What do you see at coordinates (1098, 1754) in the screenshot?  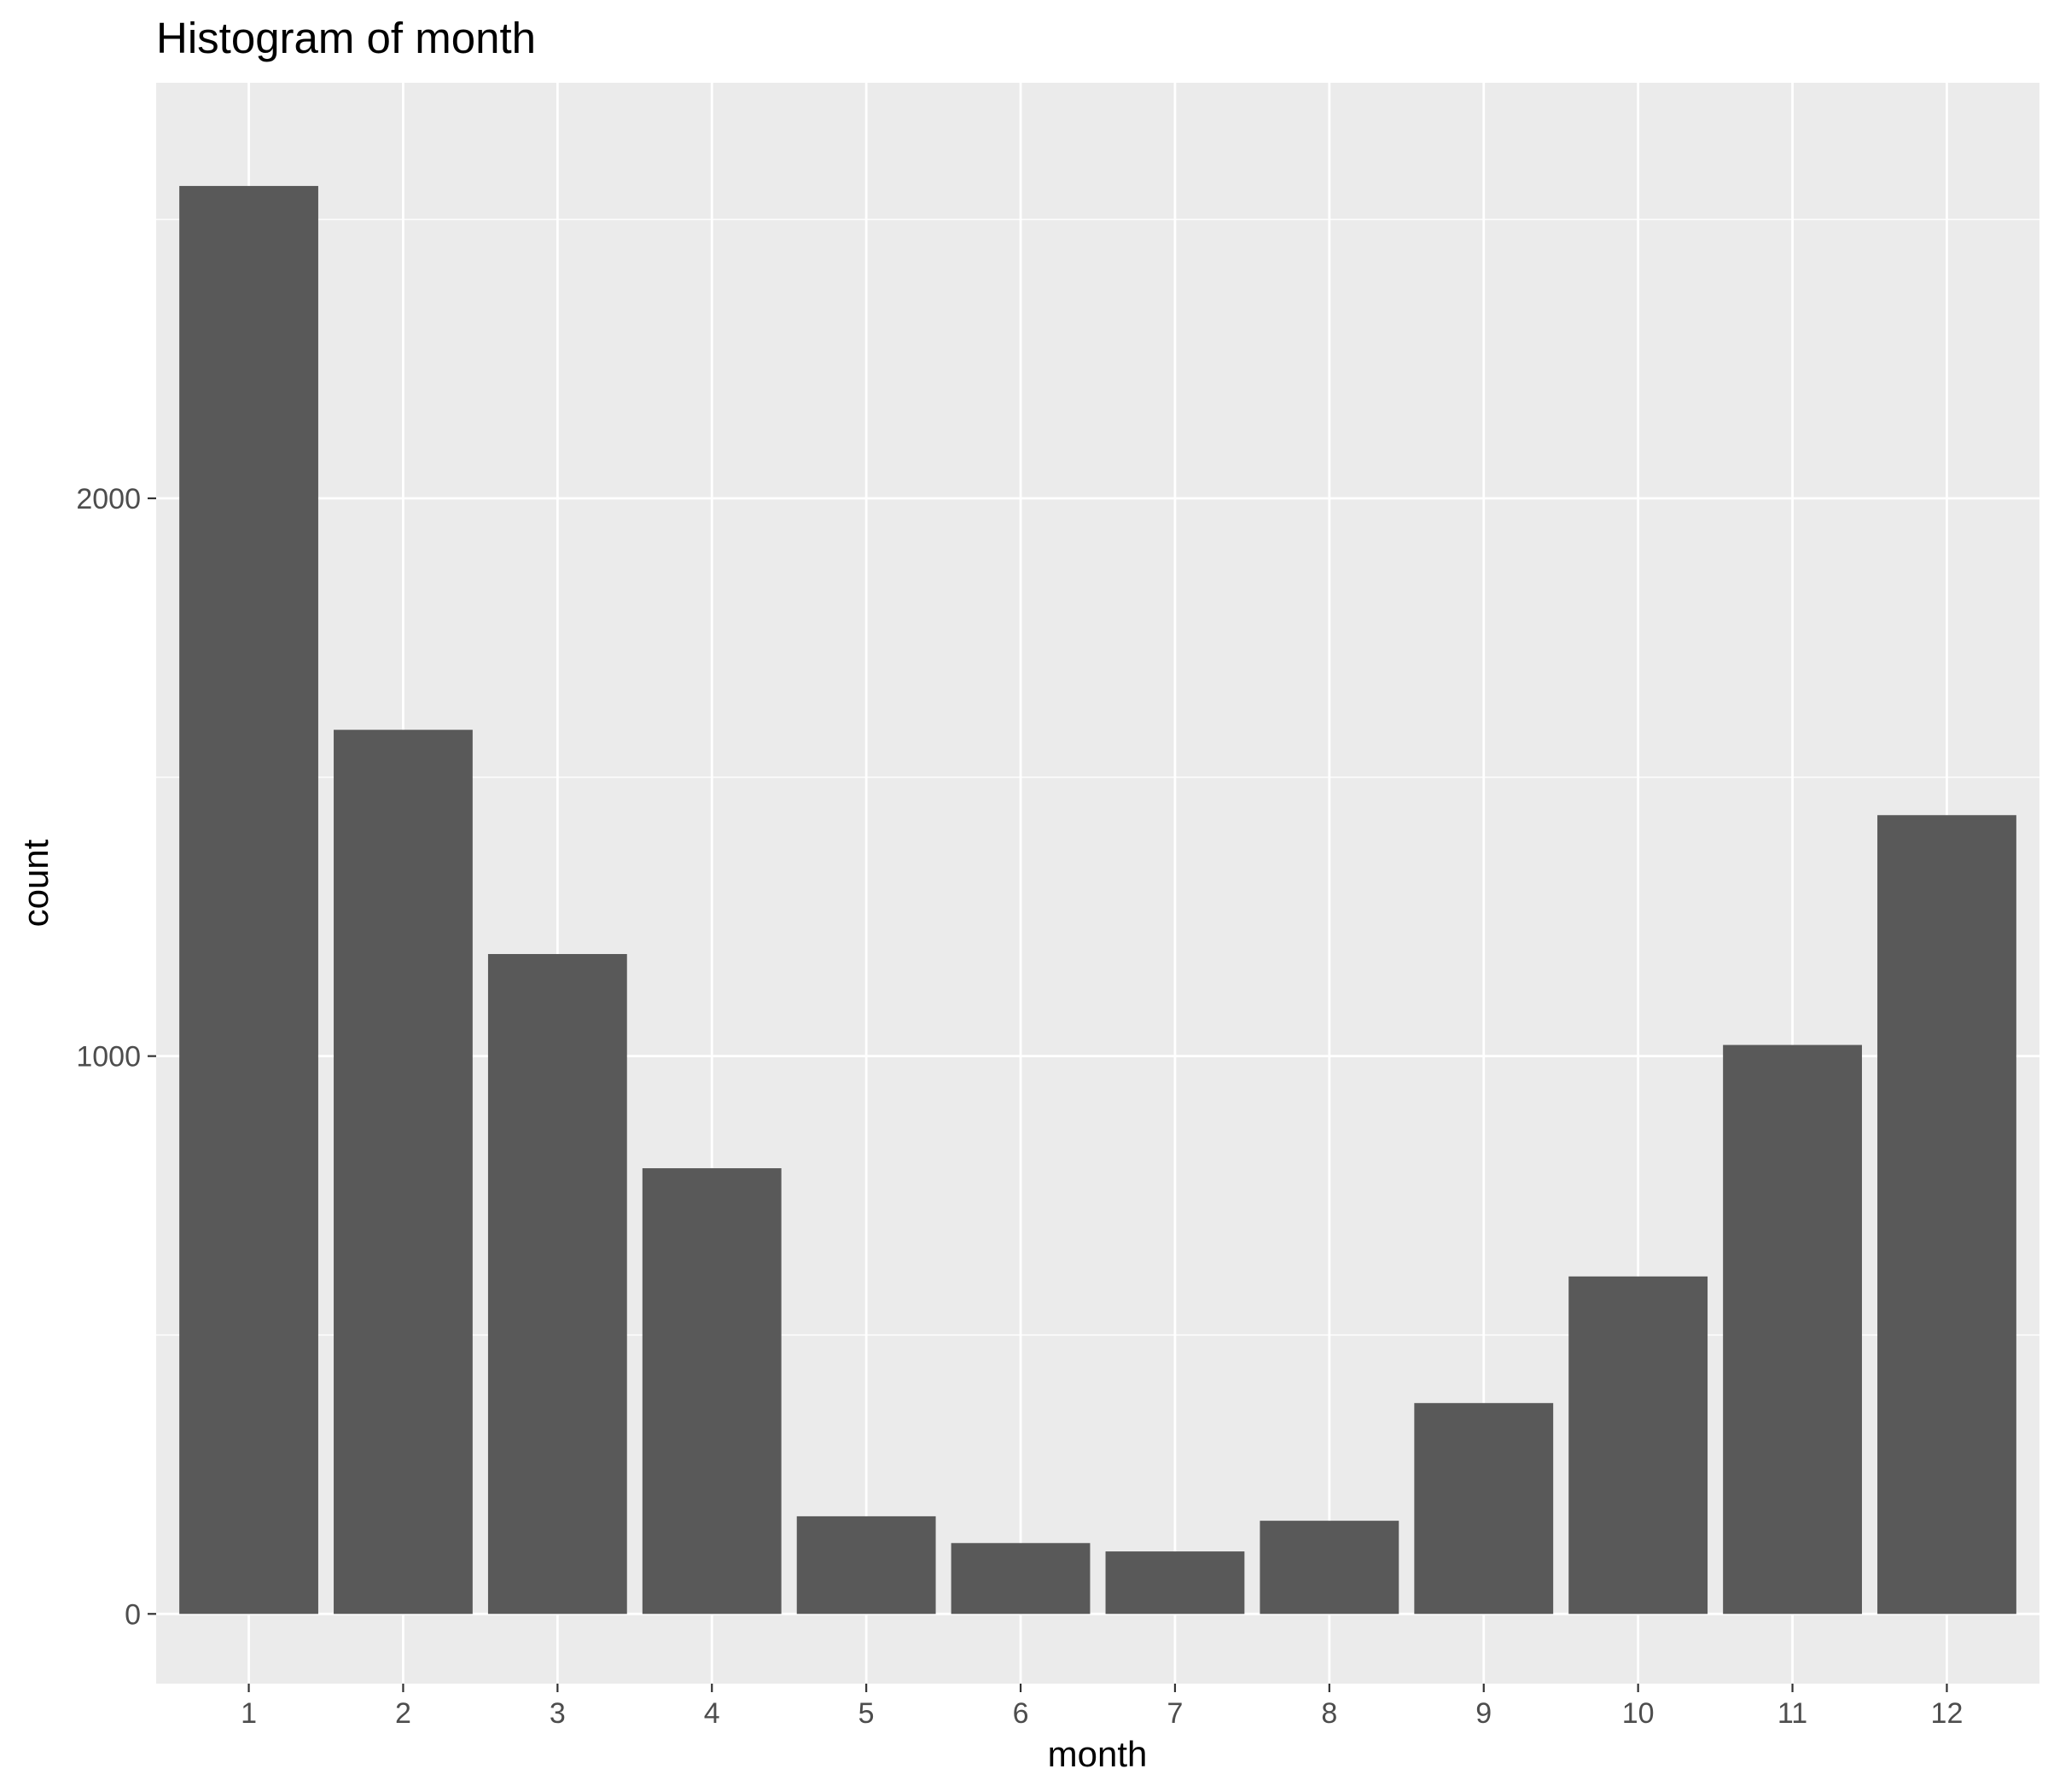 I see `x-axis-title: month` at bounding box center [1098, 1754].